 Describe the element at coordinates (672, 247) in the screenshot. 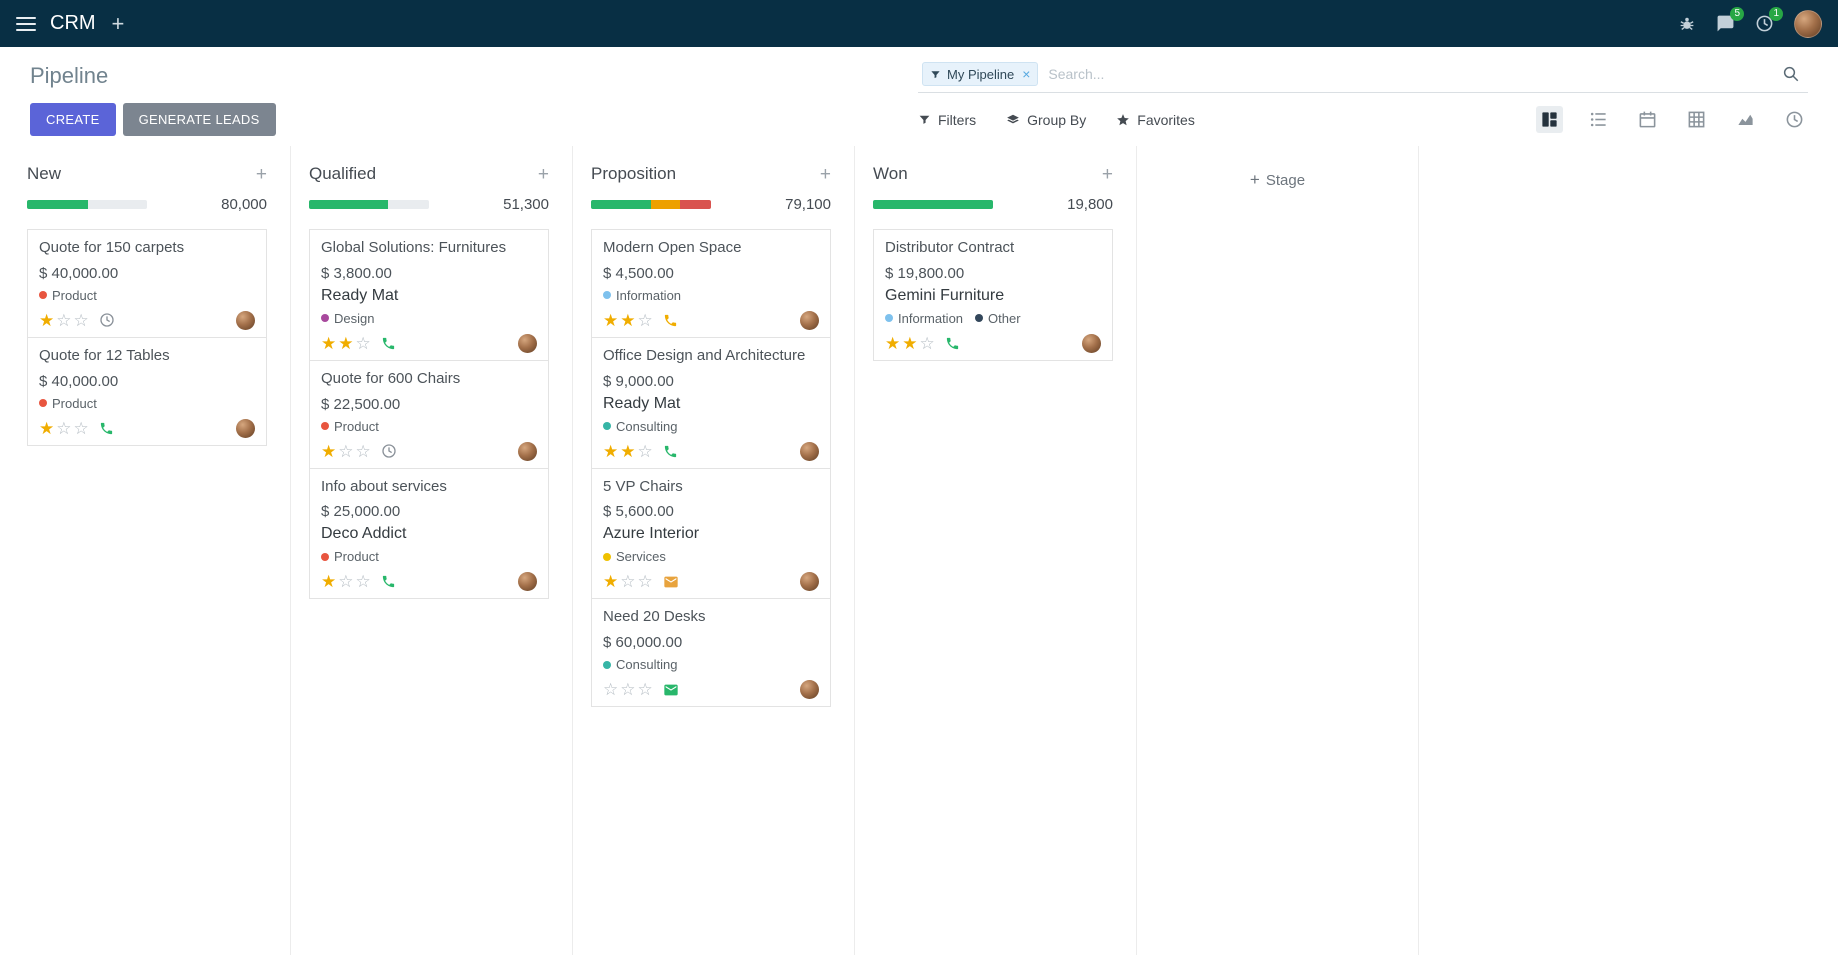

I see `card-title: Modern Open Space` at that location.